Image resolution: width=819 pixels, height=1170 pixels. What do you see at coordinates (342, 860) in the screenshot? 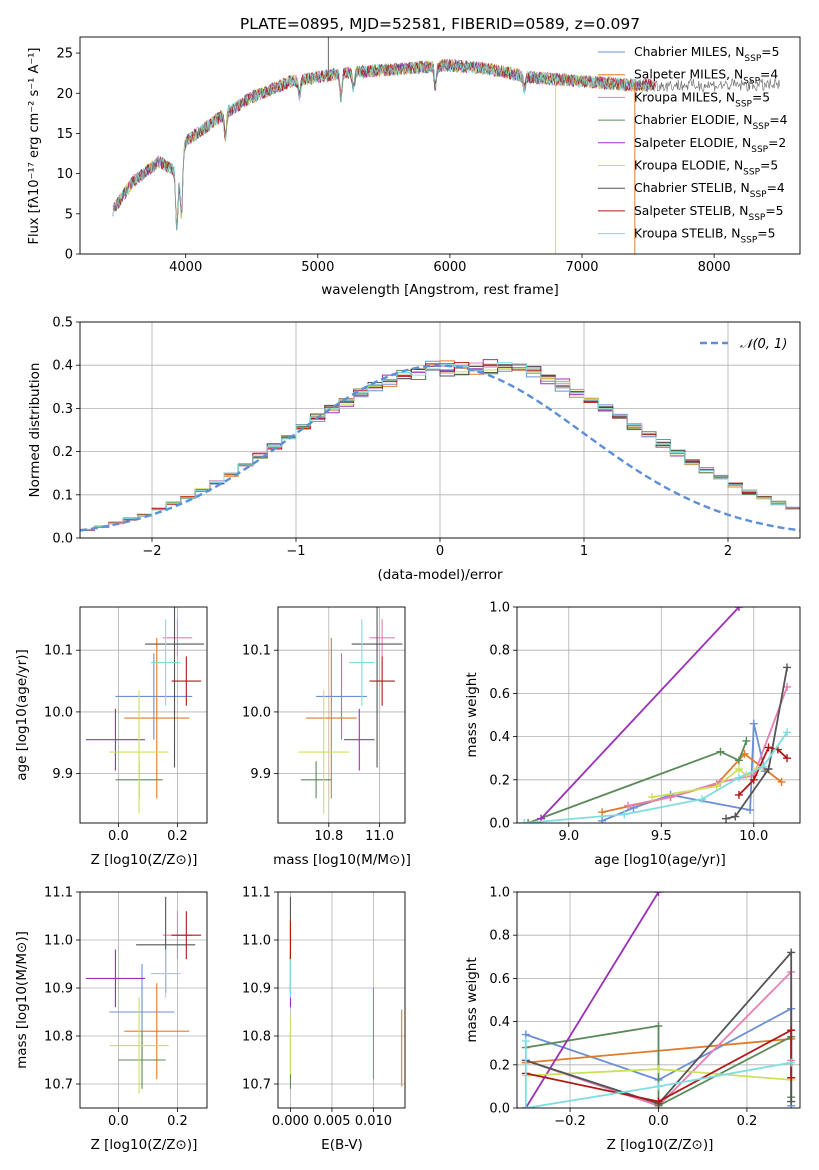
I see `age-vs-mass-xlabel: mass [log10(M/M⊙)]` at bounding box center [342, 860].